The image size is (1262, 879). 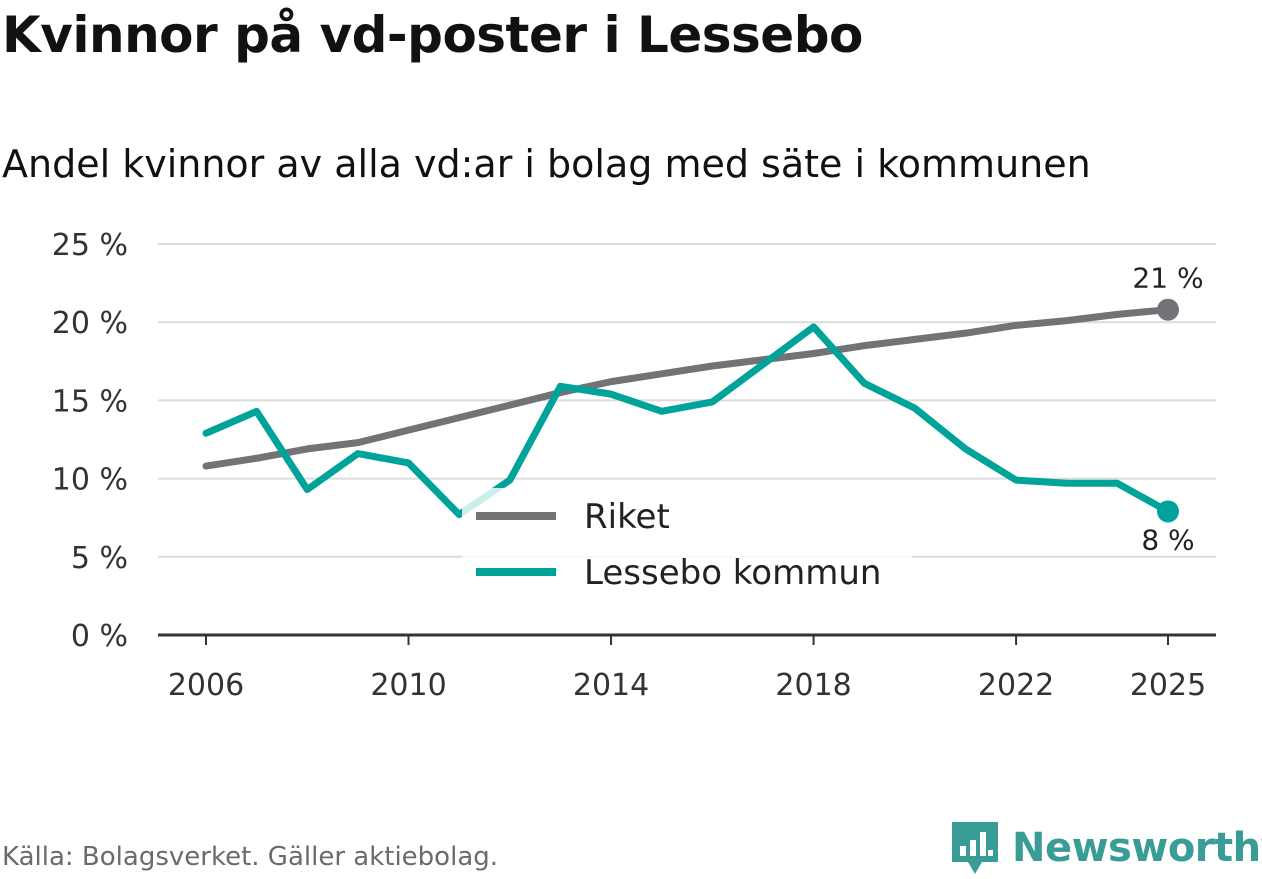 What do you see at coordinates (611, 685) in the screenshot?
I see `x-tick-label: 2014` at bounding box center [611, 685].